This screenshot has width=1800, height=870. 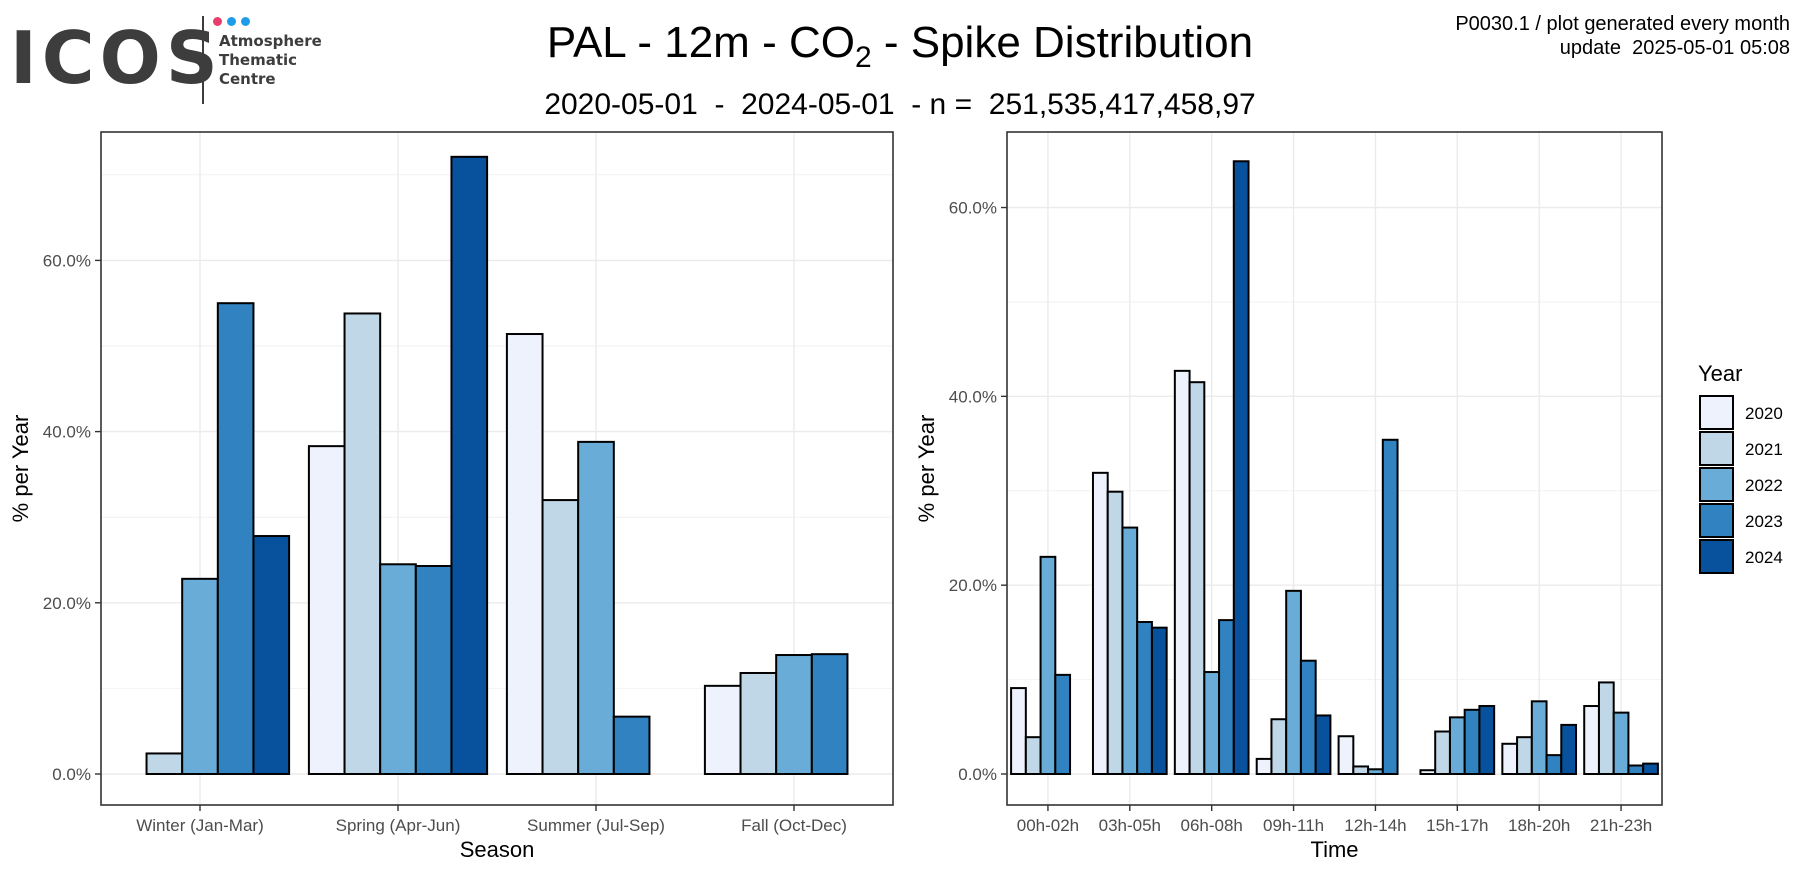 What do you see at coordinates (1457, 825) in the screenshot?
I see `x-tick-label: 15h-17h` at bounding box center [1457, 825].